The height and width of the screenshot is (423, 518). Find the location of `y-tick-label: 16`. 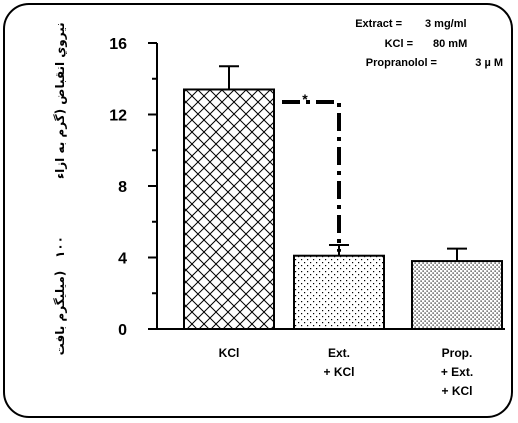

y-tick-label: 16 is located at coordinates (118, 44).